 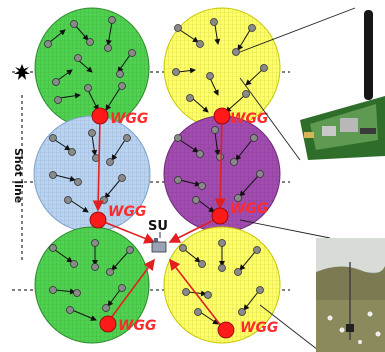 What do you see at coordinates (22, 72) in the screenshot?
I see `starburst-icon` at bounding box center [22, 72].